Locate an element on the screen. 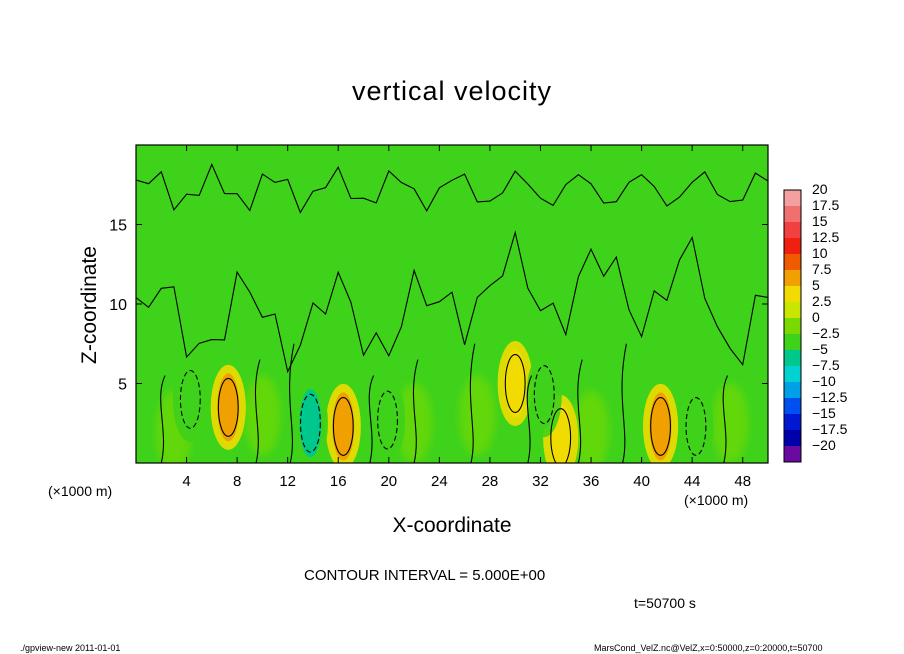 This screenshot has height=654, width=904. x-tick-label-48: 48 is located at coordinates (742, 481).